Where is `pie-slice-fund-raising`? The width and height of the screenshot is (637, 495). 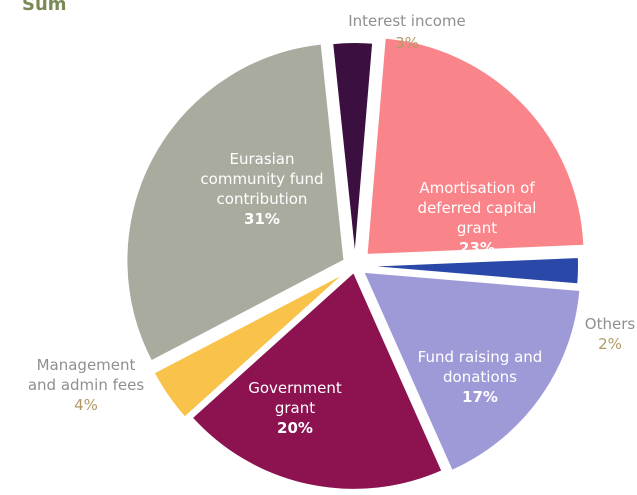
pie-slice-fund-raising is located at coordinates (471, 371).